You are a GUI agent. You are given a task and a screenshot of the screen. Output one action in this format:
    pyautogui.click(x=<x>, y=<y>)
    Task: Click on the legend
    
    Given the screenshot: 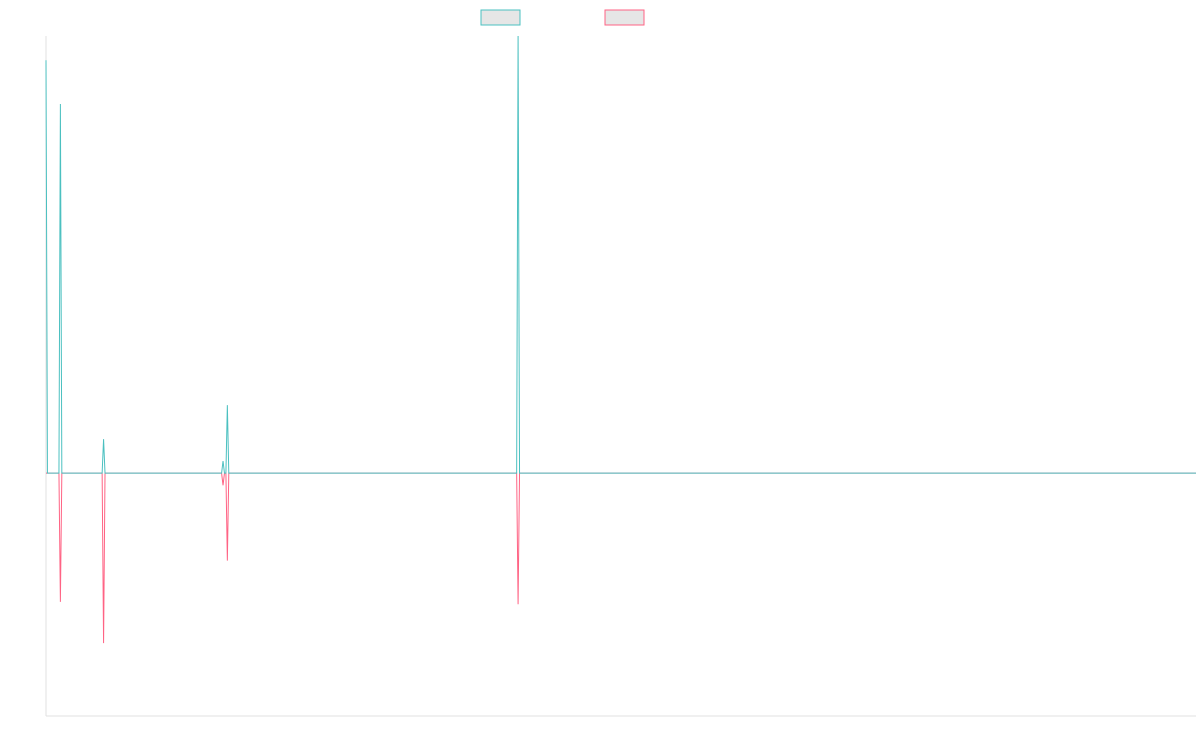 What is the action you would take?
    pyautogui.click(x=562, y=17)
    